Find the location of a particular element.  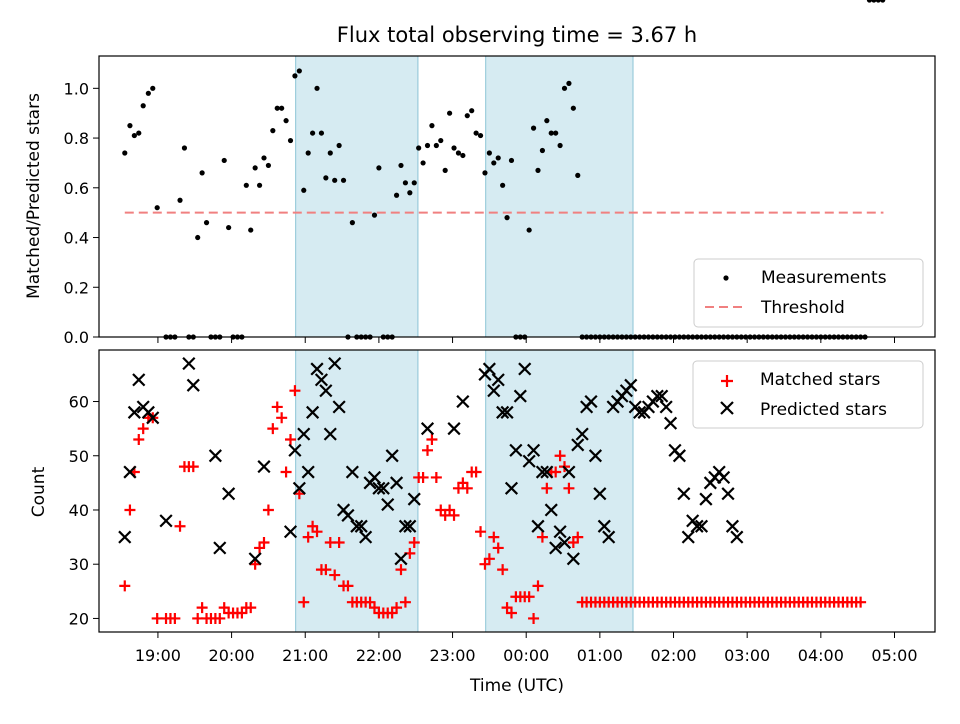

y-tick-label: 50 is located at coordinates (79, 456).